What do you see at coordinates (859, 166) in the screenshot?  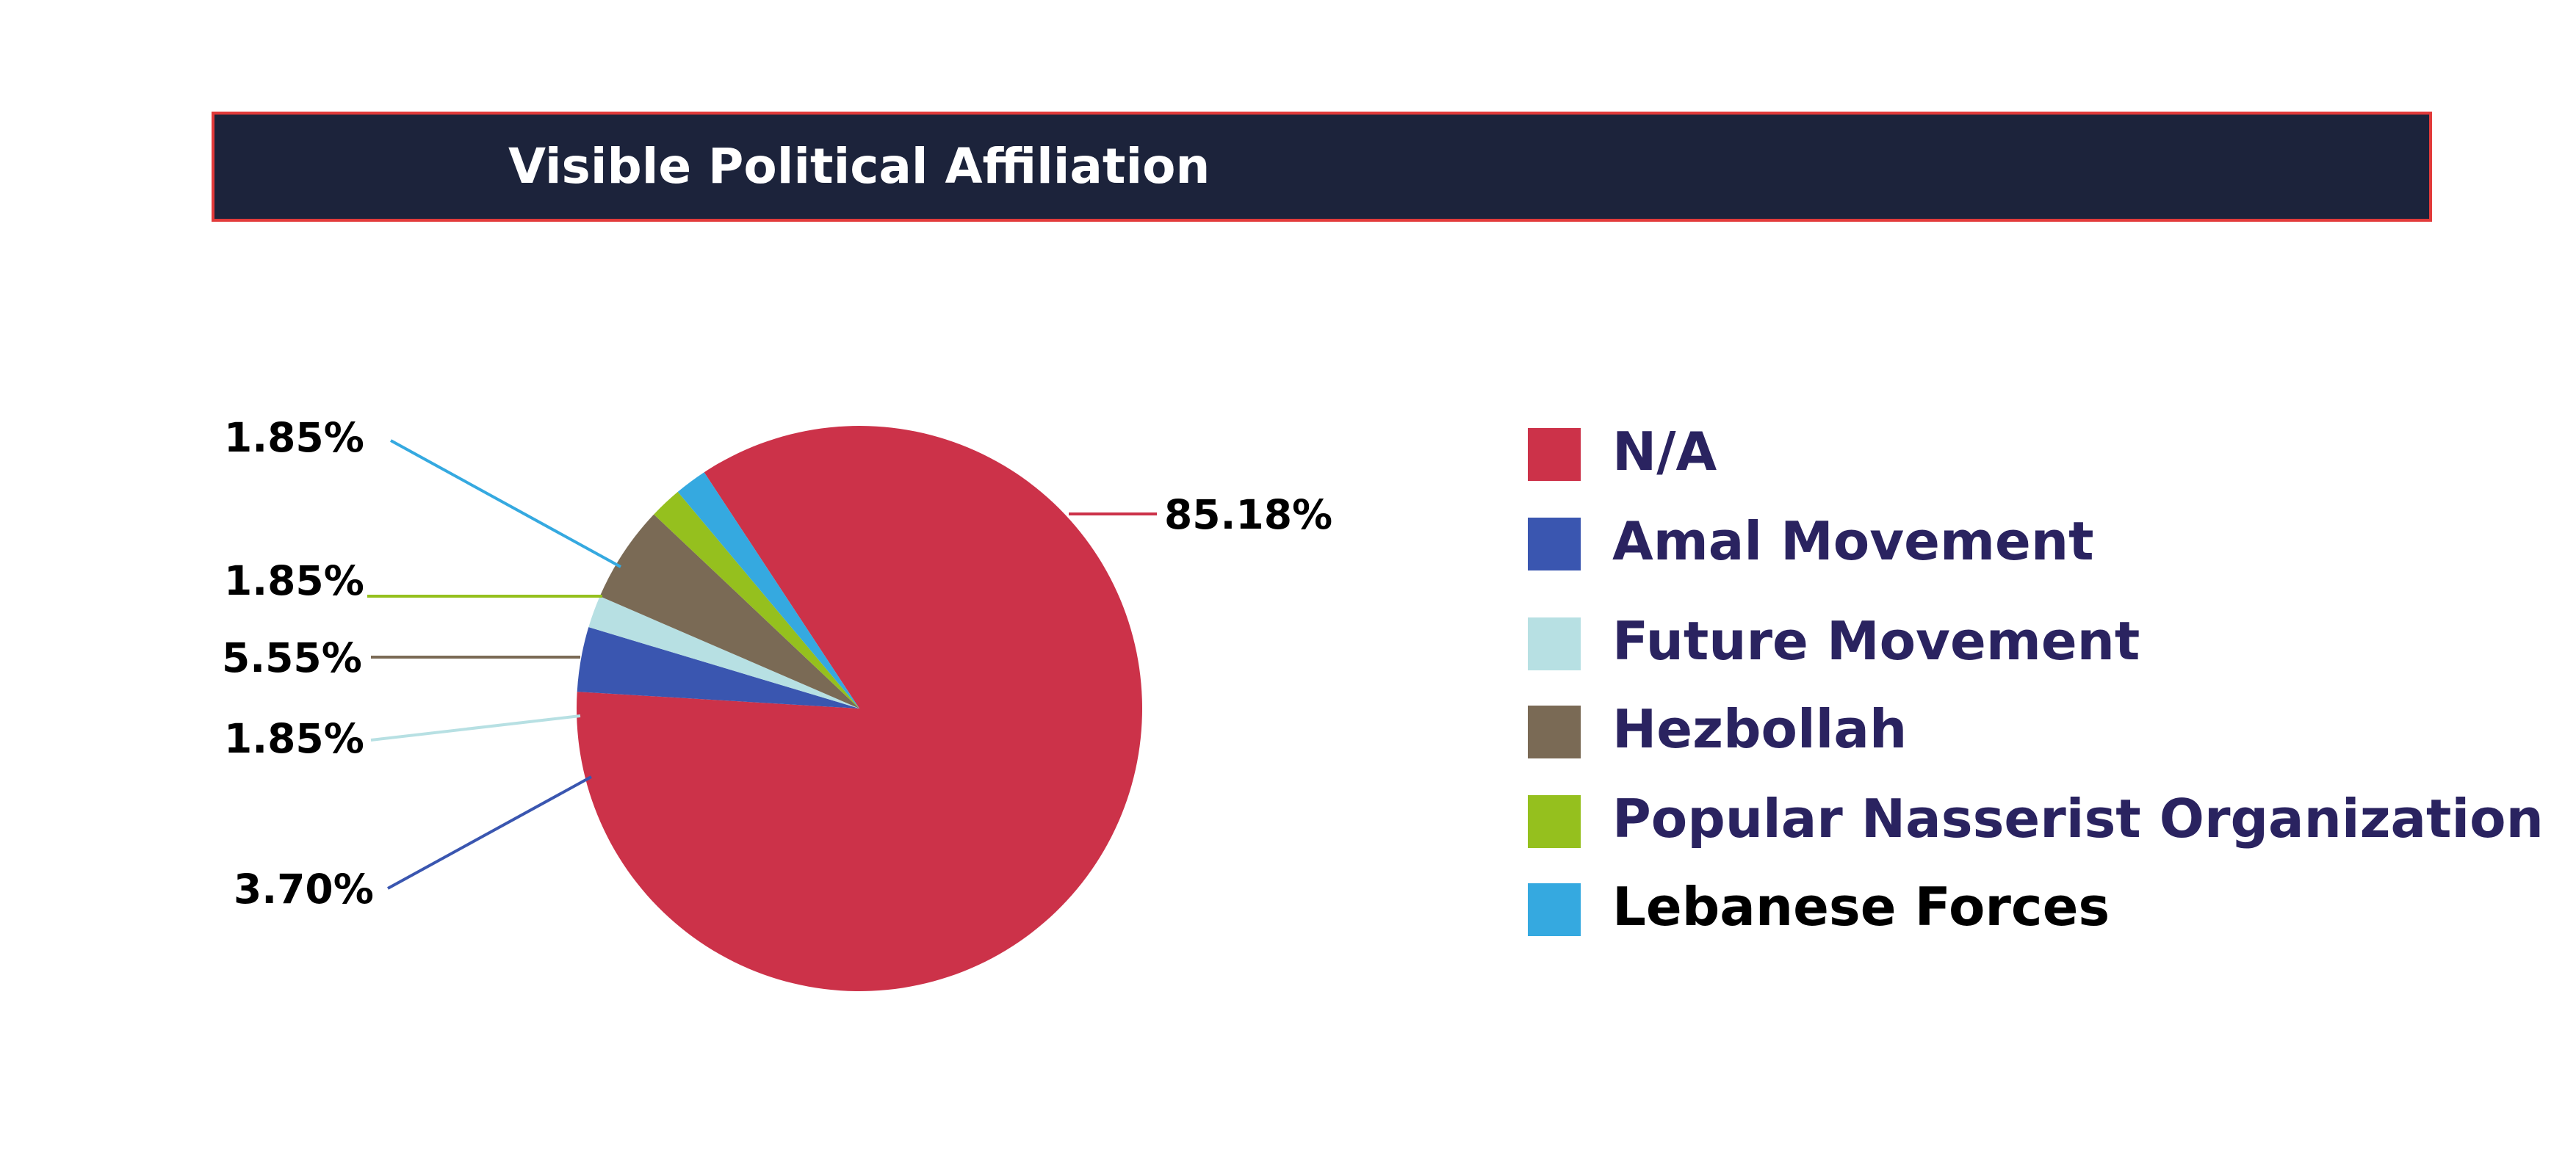 I see `chart-title: Visible Political Affiliation` at bounding box center [859, 166].